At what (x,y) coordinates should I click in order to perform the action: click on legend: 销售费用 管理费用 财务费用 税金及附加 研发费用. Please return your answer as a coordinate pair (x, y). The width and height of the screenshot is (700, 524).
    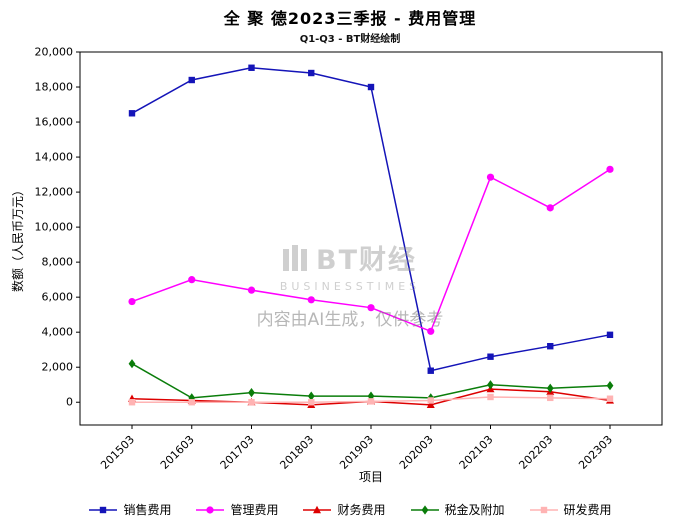
    Looking at the image, I should click on (350, 509).